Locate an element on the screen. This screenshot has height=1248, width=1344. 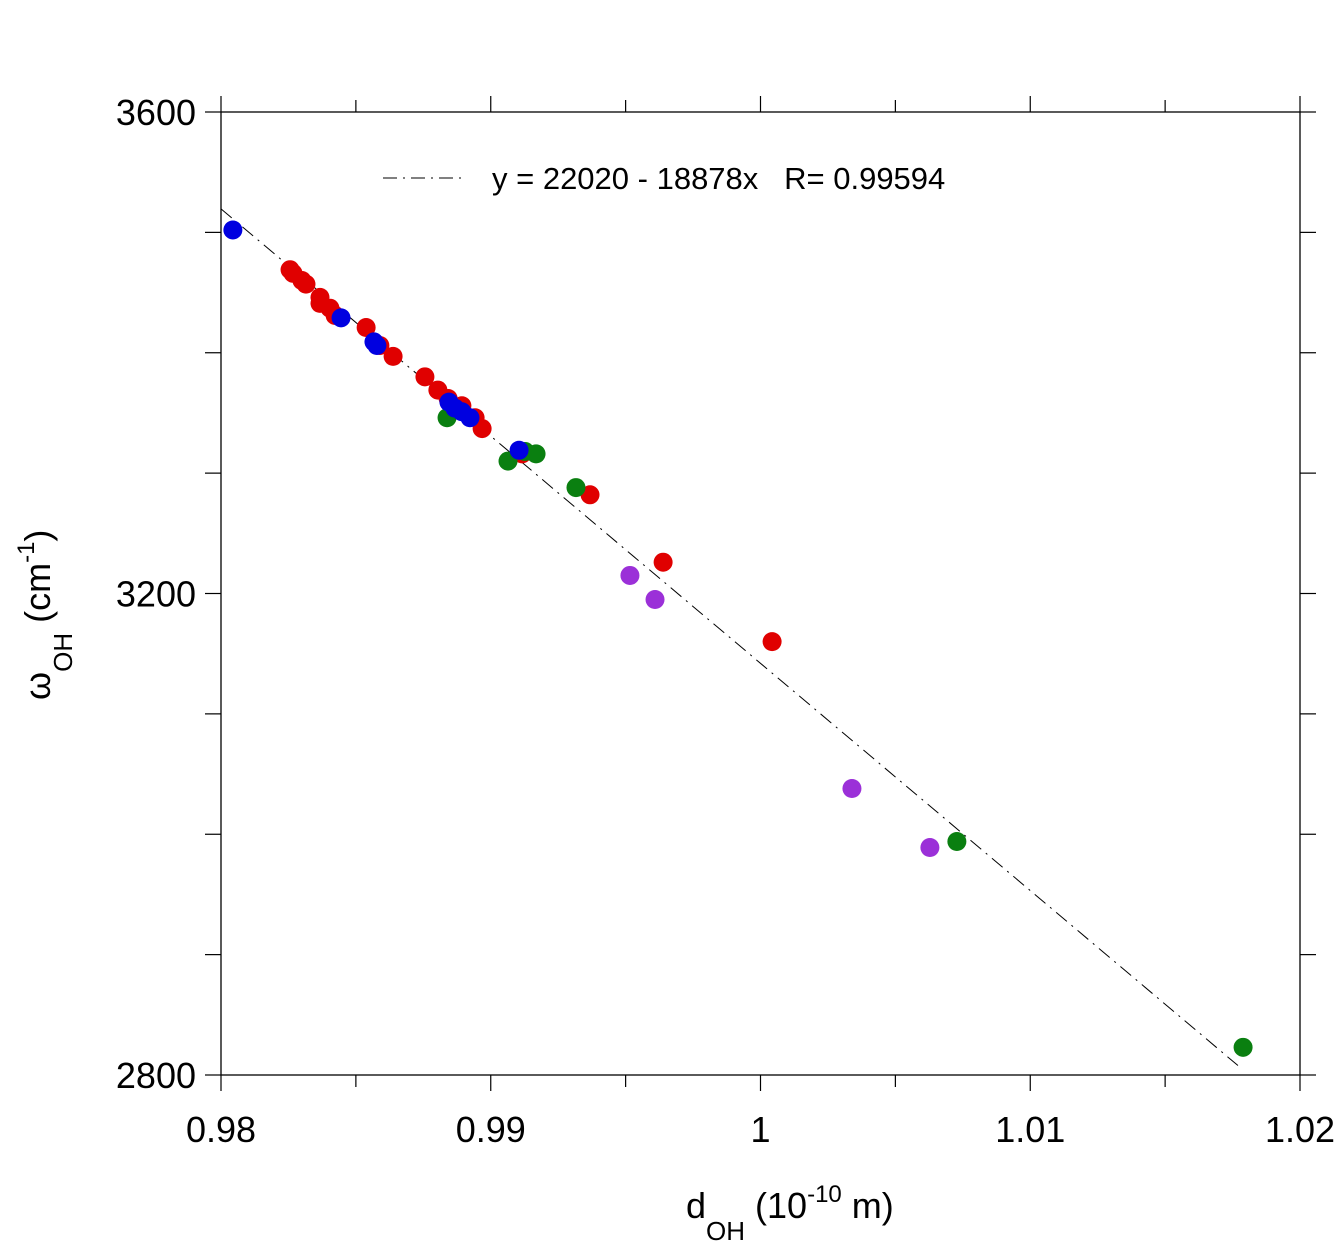
y-tick-label: 3600 is located at coordinates (156, 112).